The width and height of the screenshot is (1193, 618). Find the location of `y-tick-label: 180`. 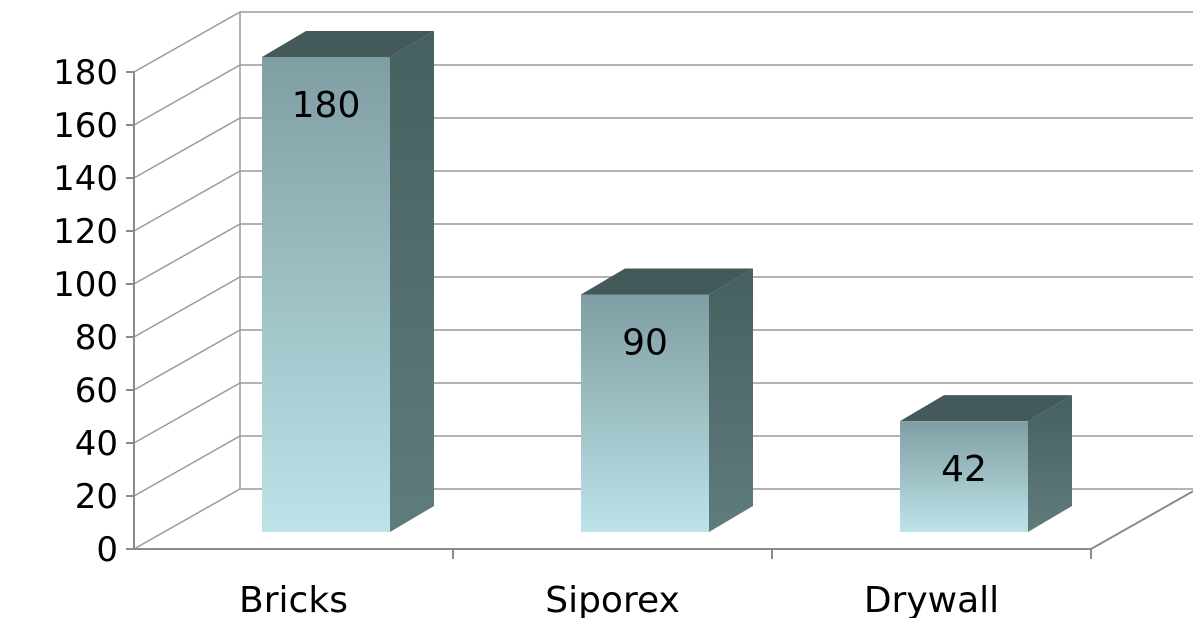

y-tick-label: 180 is located at coordinates (85, 73).